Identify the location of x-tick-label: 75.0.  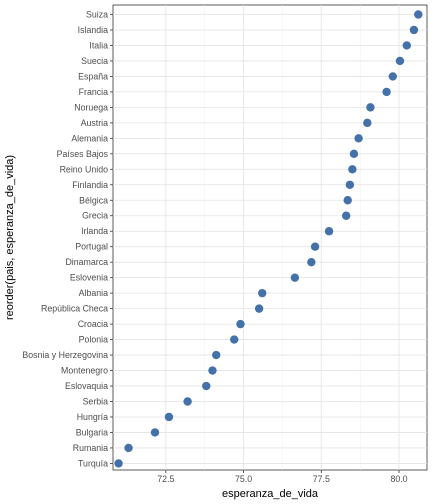
(243, 479).